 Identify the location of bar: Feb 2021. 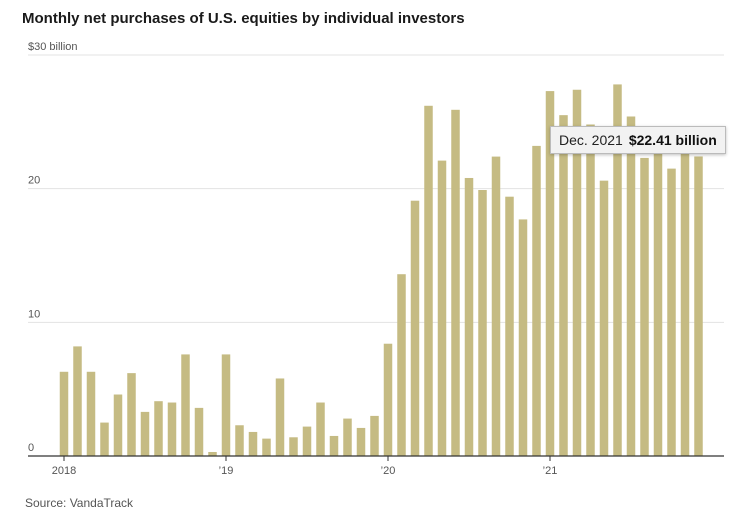
(563, 286).